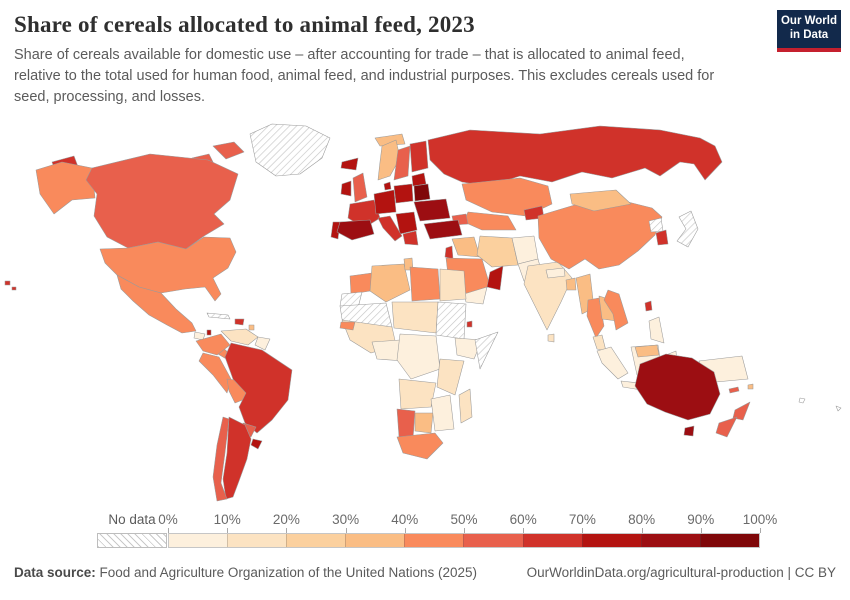 This screenshot has height=600, width=850. What do you see at coordinates (156, 304) in the screenshot?
I see `region-mexico` at bounding box center [156, 304].